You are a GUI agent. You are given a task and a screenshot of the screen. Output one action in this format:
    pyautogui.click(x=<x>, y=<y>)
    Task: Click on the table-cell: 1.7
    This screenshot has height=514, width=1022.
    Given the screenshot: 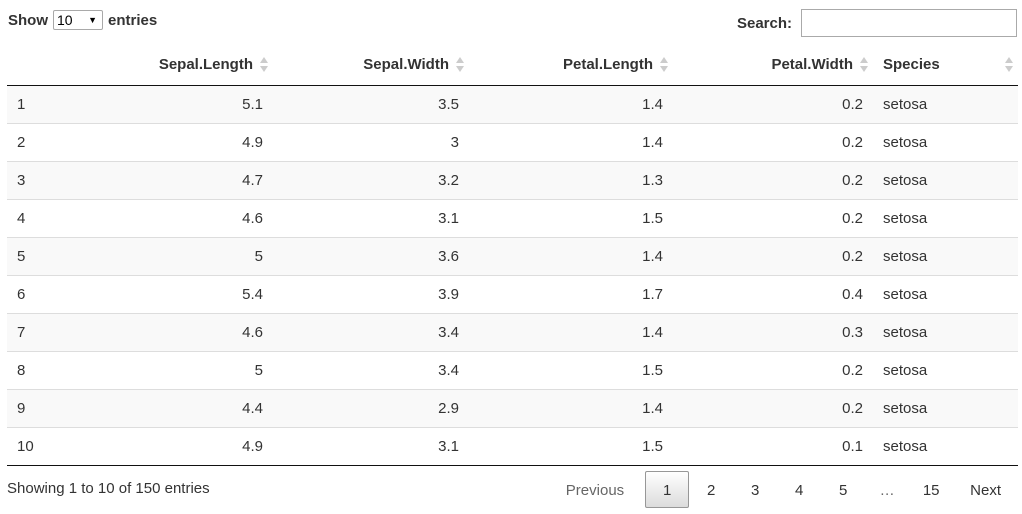 What is the action you would take?
    pyautogui.click(x=571, y=293)
    